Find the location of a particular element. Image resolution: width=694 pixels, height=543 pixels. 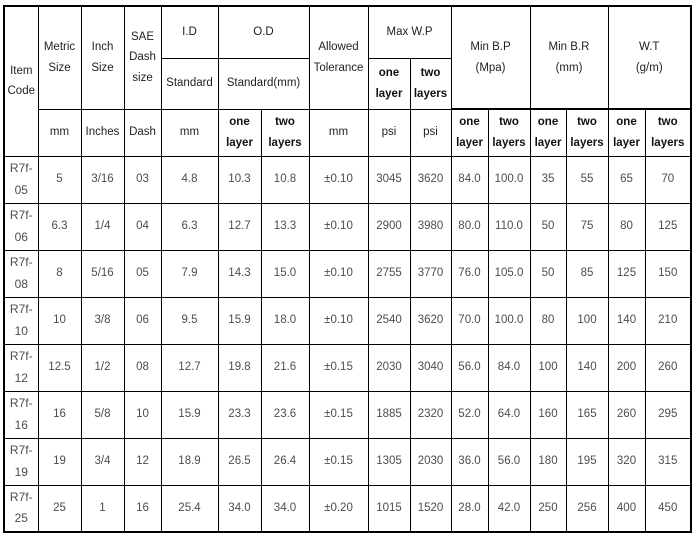

cell-br-one-layer: 160 is located at coordinates (548, 414).